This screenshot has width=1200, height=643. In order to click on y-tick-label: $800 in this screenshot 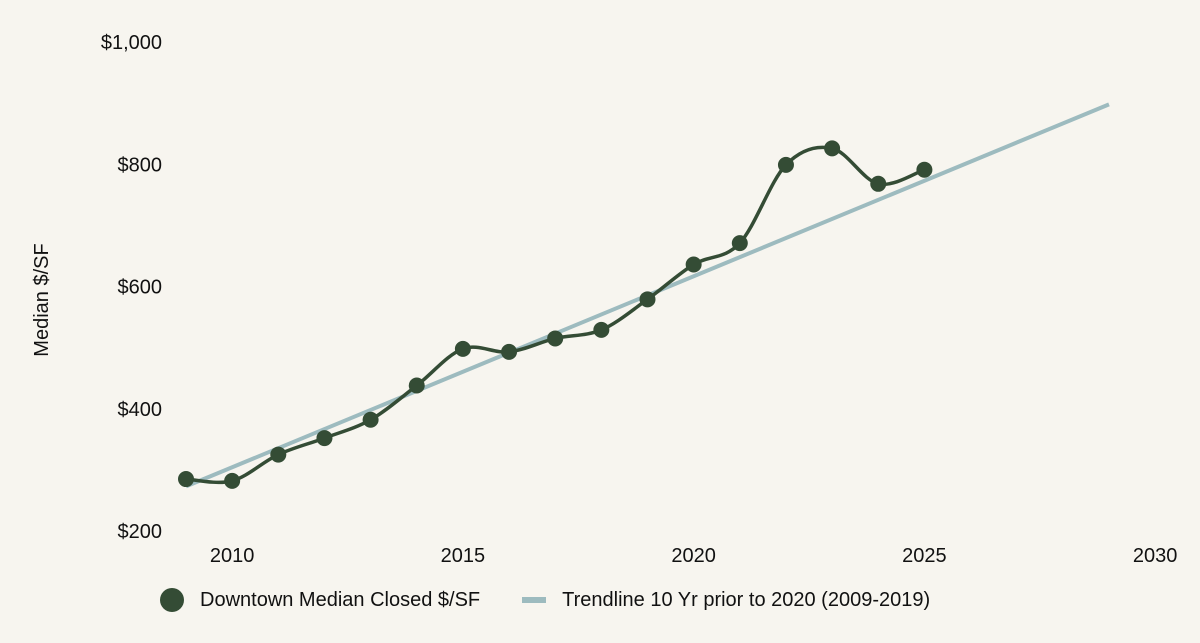, I will do `click(140, 165)`.